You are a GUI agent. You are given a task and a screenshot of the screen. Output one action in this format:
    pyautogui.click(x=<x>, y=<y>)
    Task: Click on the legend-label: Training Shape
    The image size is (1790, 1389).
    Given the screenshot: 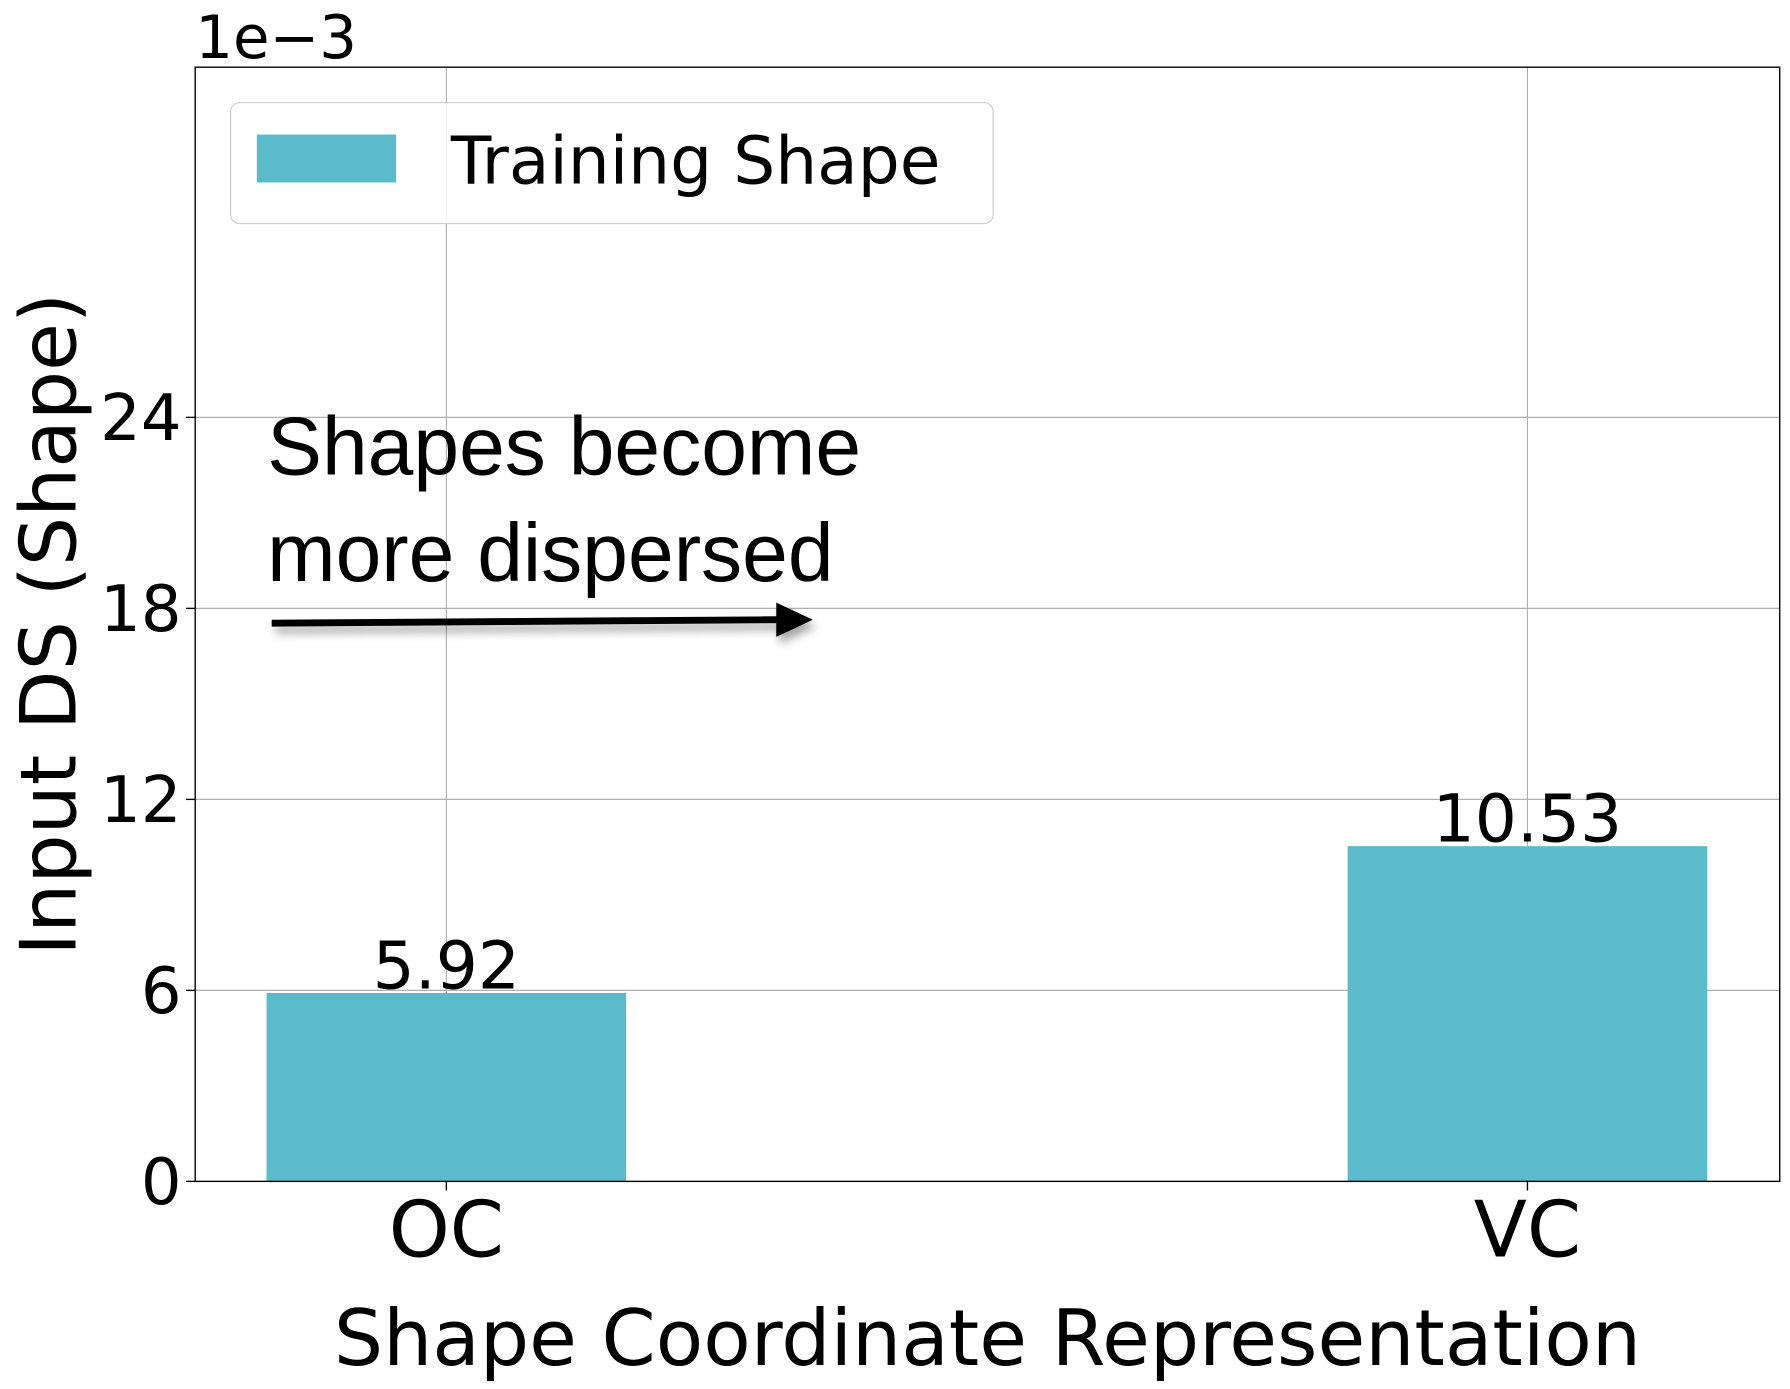 What is the action you would take?
    pyautogui.click(x=695, y=161)
    